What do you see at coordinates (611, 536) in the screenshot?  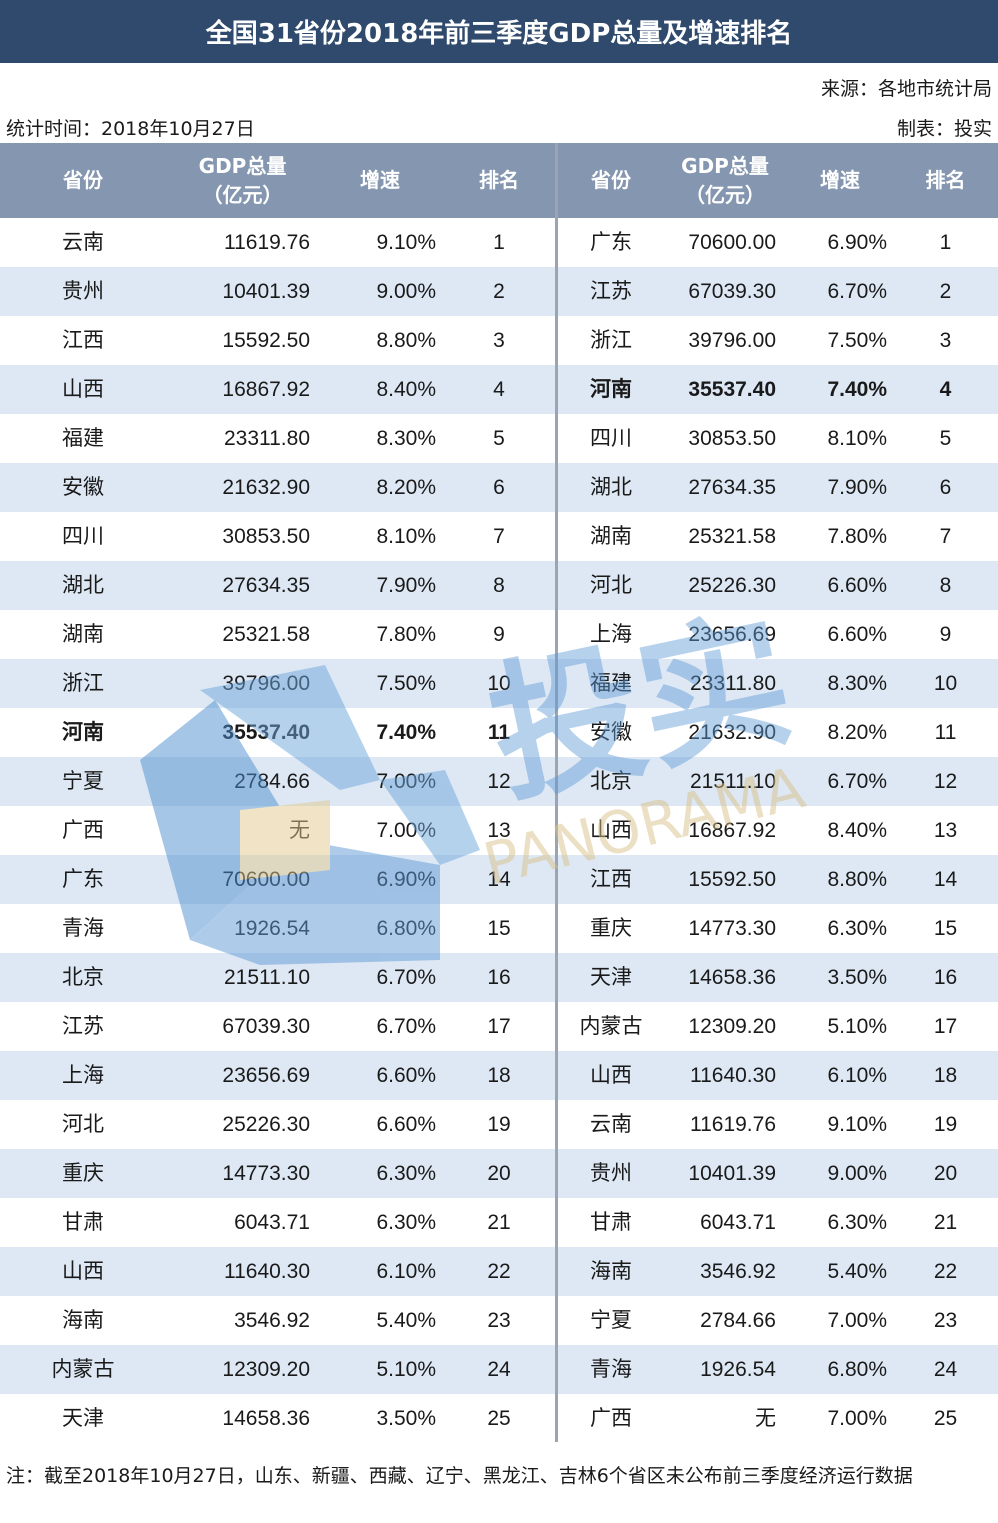 I see `cell-province: 湖南` at bounding box center [611, 536].